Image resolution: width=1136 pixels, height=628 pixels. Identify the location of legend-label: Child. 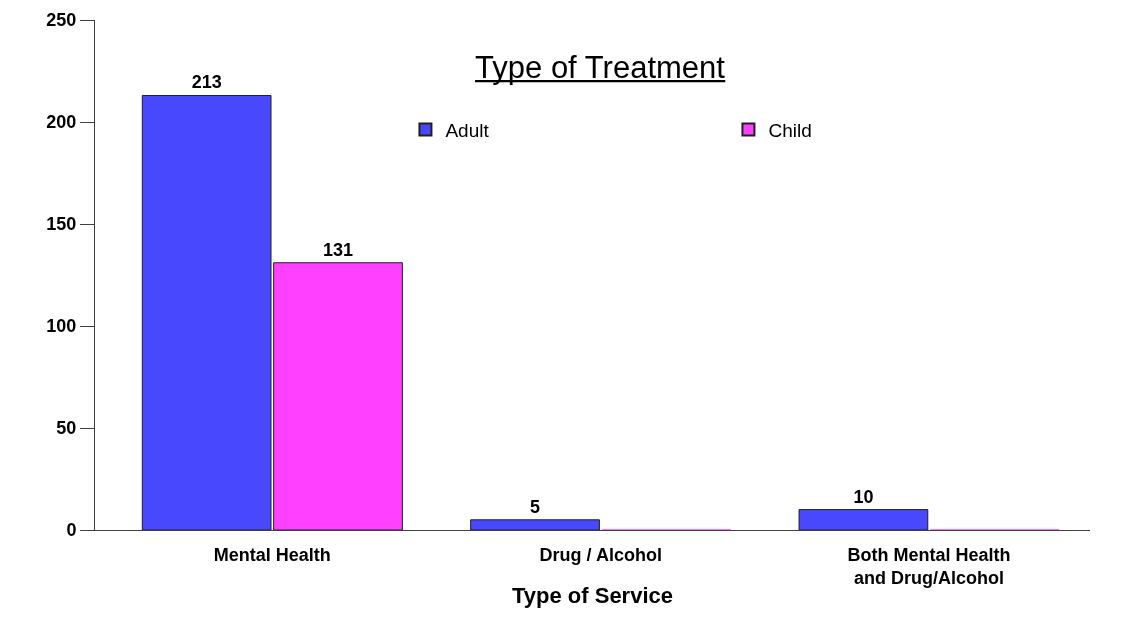
(790, 130).